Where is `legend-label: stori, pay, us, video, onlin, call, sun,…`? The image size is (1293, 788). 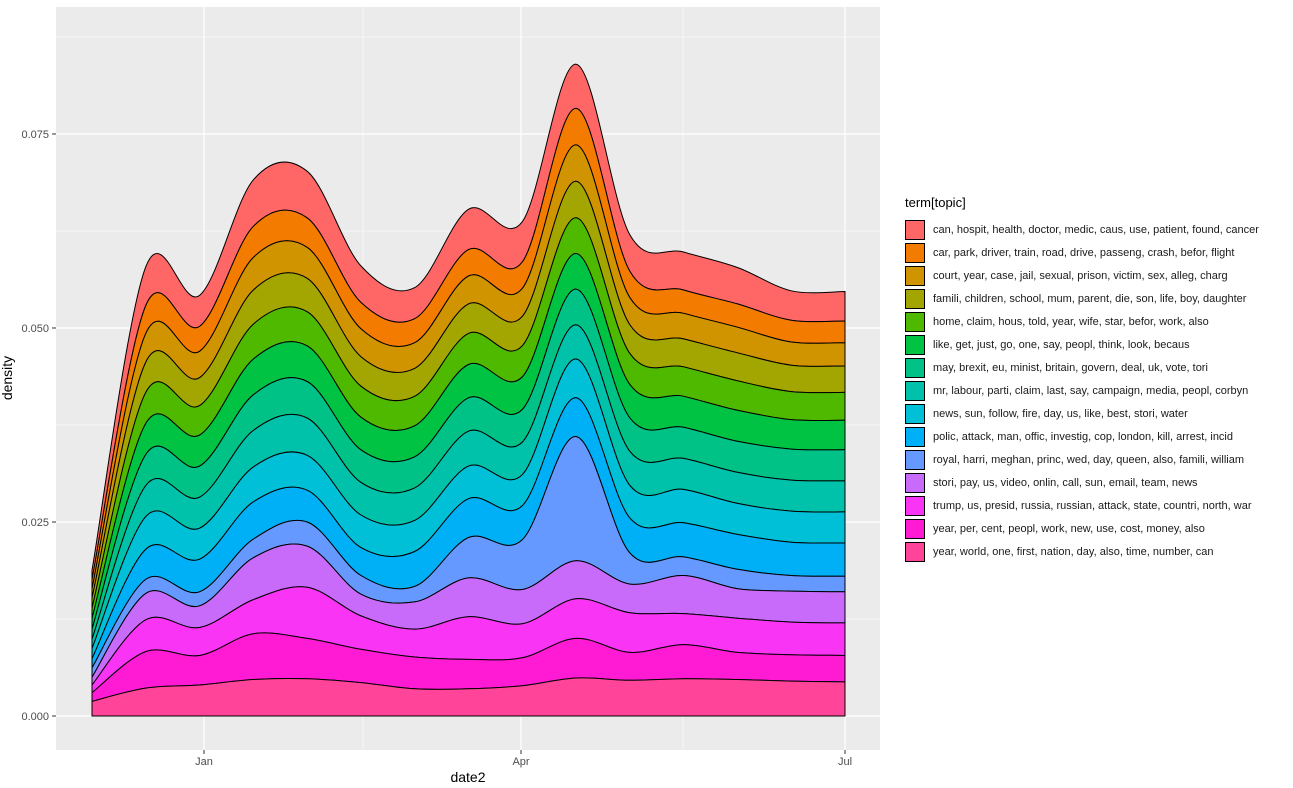
legend-label: stori, pay, us, video, onlin, call, sun,… is located at coordinates (1065, 482).